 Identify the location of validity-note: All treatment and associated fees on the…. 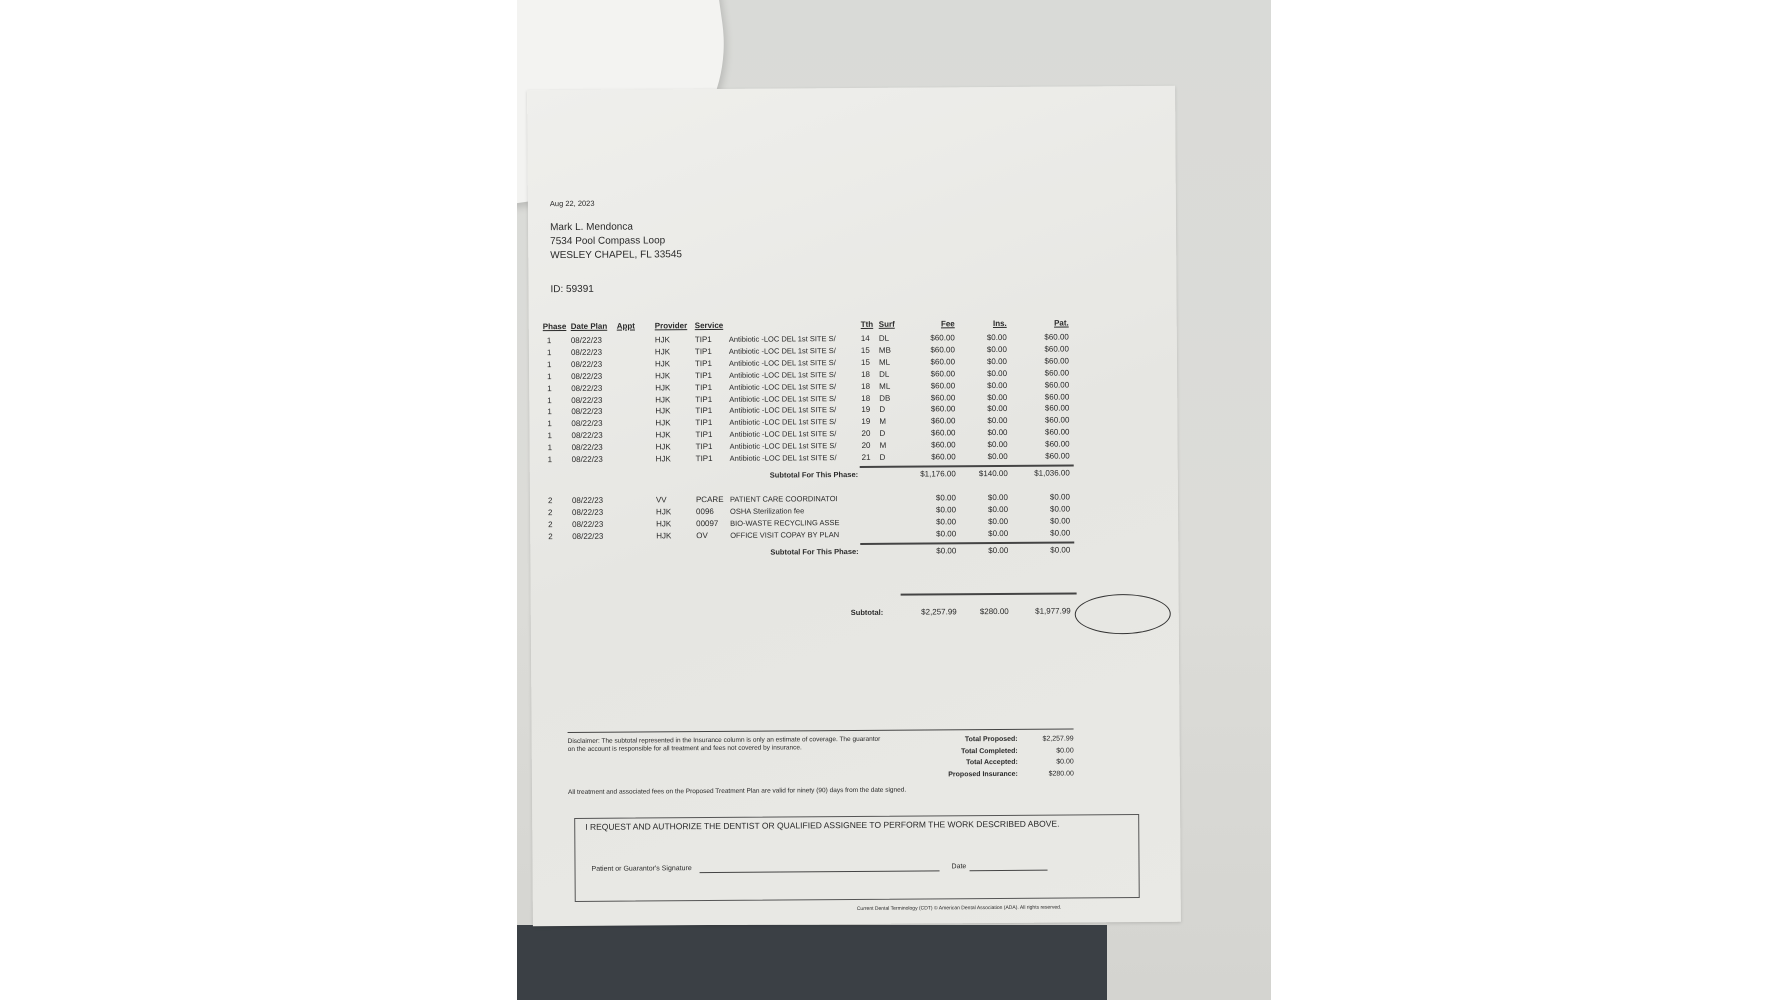
(737, 791).